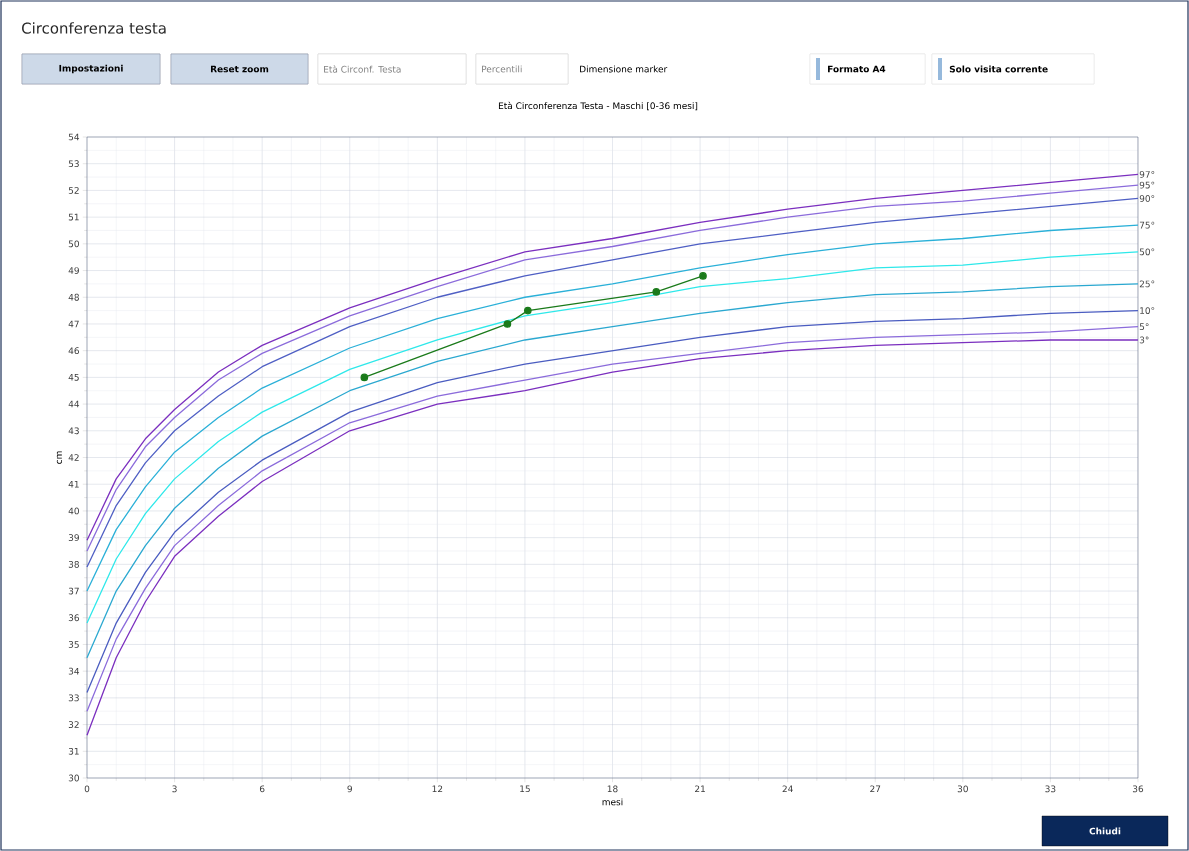 The height and width of the screenshot is (851, 1189). Describe the element at coordinates (1147, 185) in the screenshot. I see `series-label: 95°` at that location.